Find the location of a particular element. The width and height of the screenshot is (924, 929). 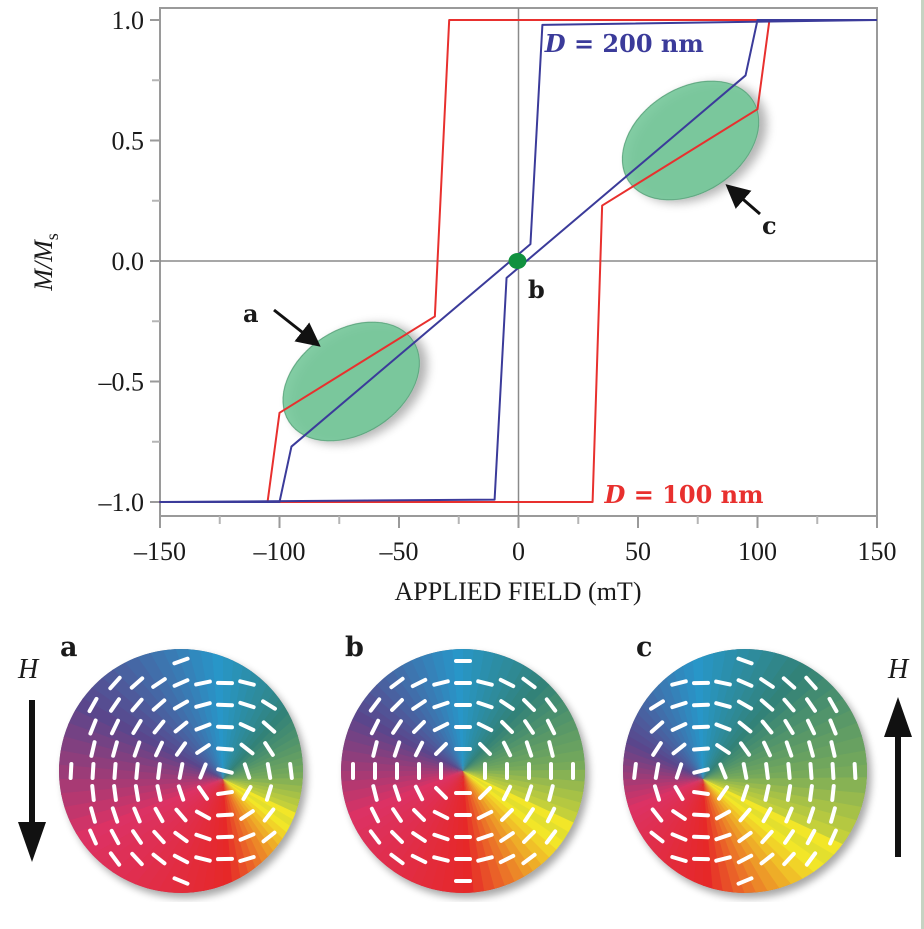

label-value: = 100 nm is located at coordinates (694, 494).